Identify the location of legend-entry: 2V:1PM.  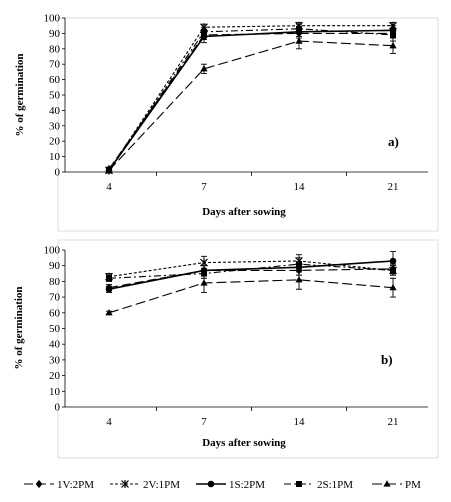
(145, 485).